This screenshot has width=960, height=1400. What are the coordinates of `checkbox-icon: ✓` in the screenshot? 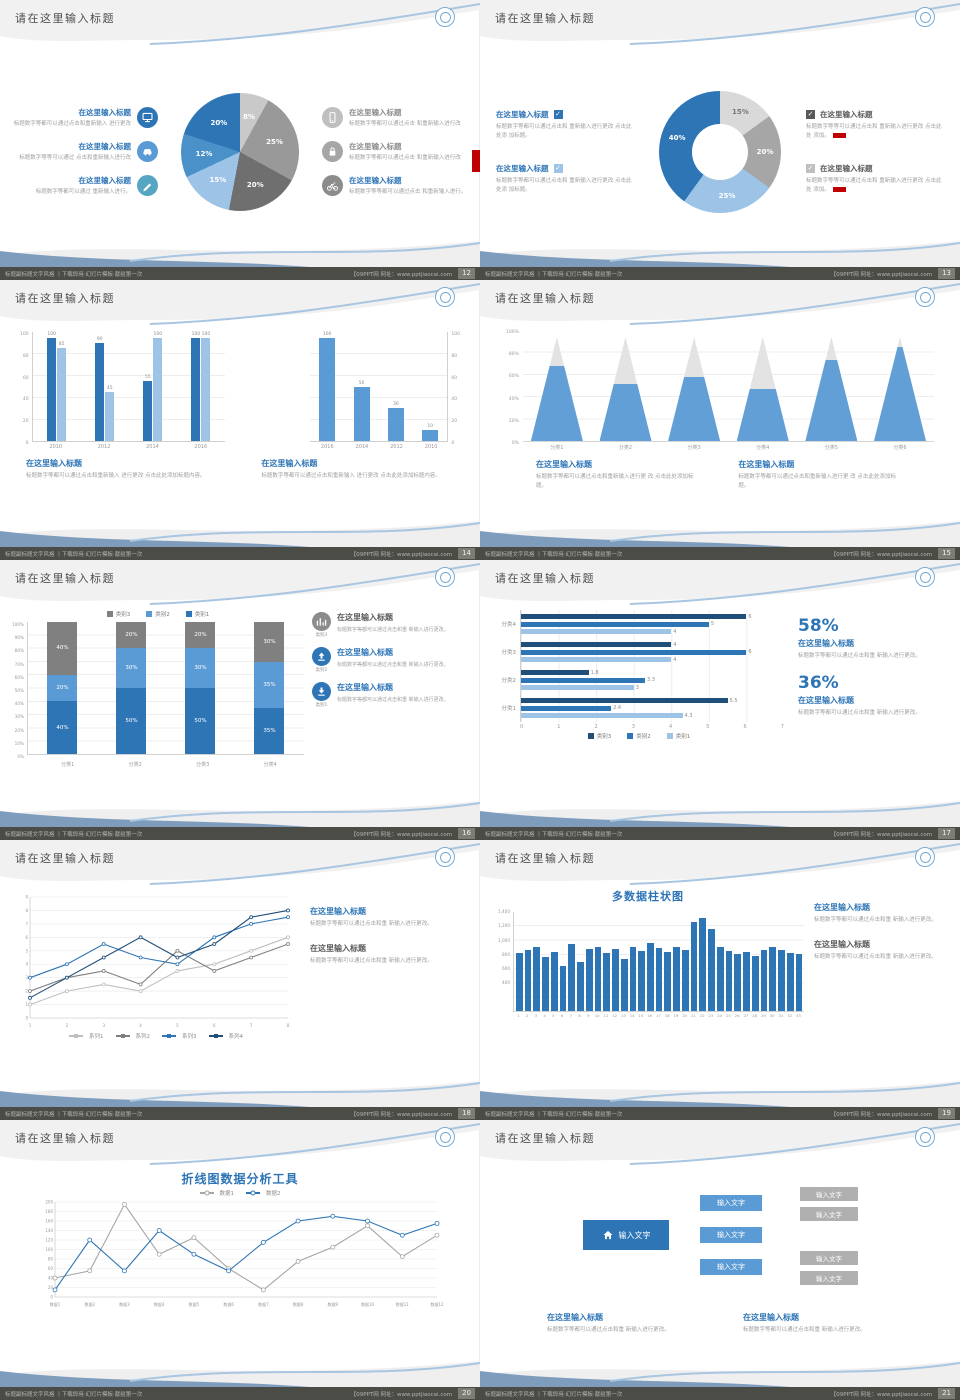 It's located at (558, 168).